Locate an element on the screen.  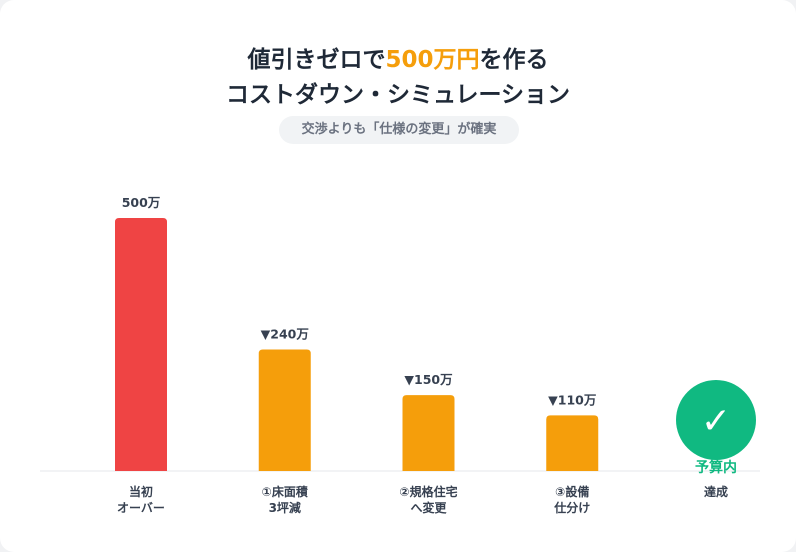
value-label: ▼240万 is located at coordinates (285, 334).